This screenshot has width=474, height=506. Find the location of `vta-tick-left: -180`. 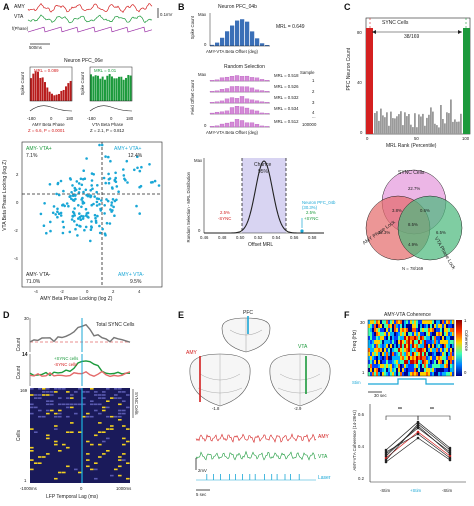

vta-tick-left: -180 is located at coordinates (91, 118).